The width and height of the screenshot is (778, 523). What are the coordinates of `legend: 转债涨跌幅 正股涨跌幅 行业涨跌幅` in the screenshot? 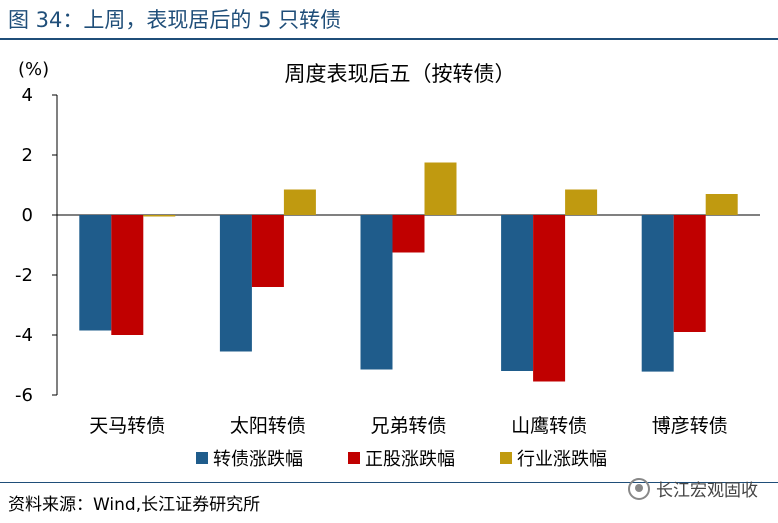 It's located at (401, 459).